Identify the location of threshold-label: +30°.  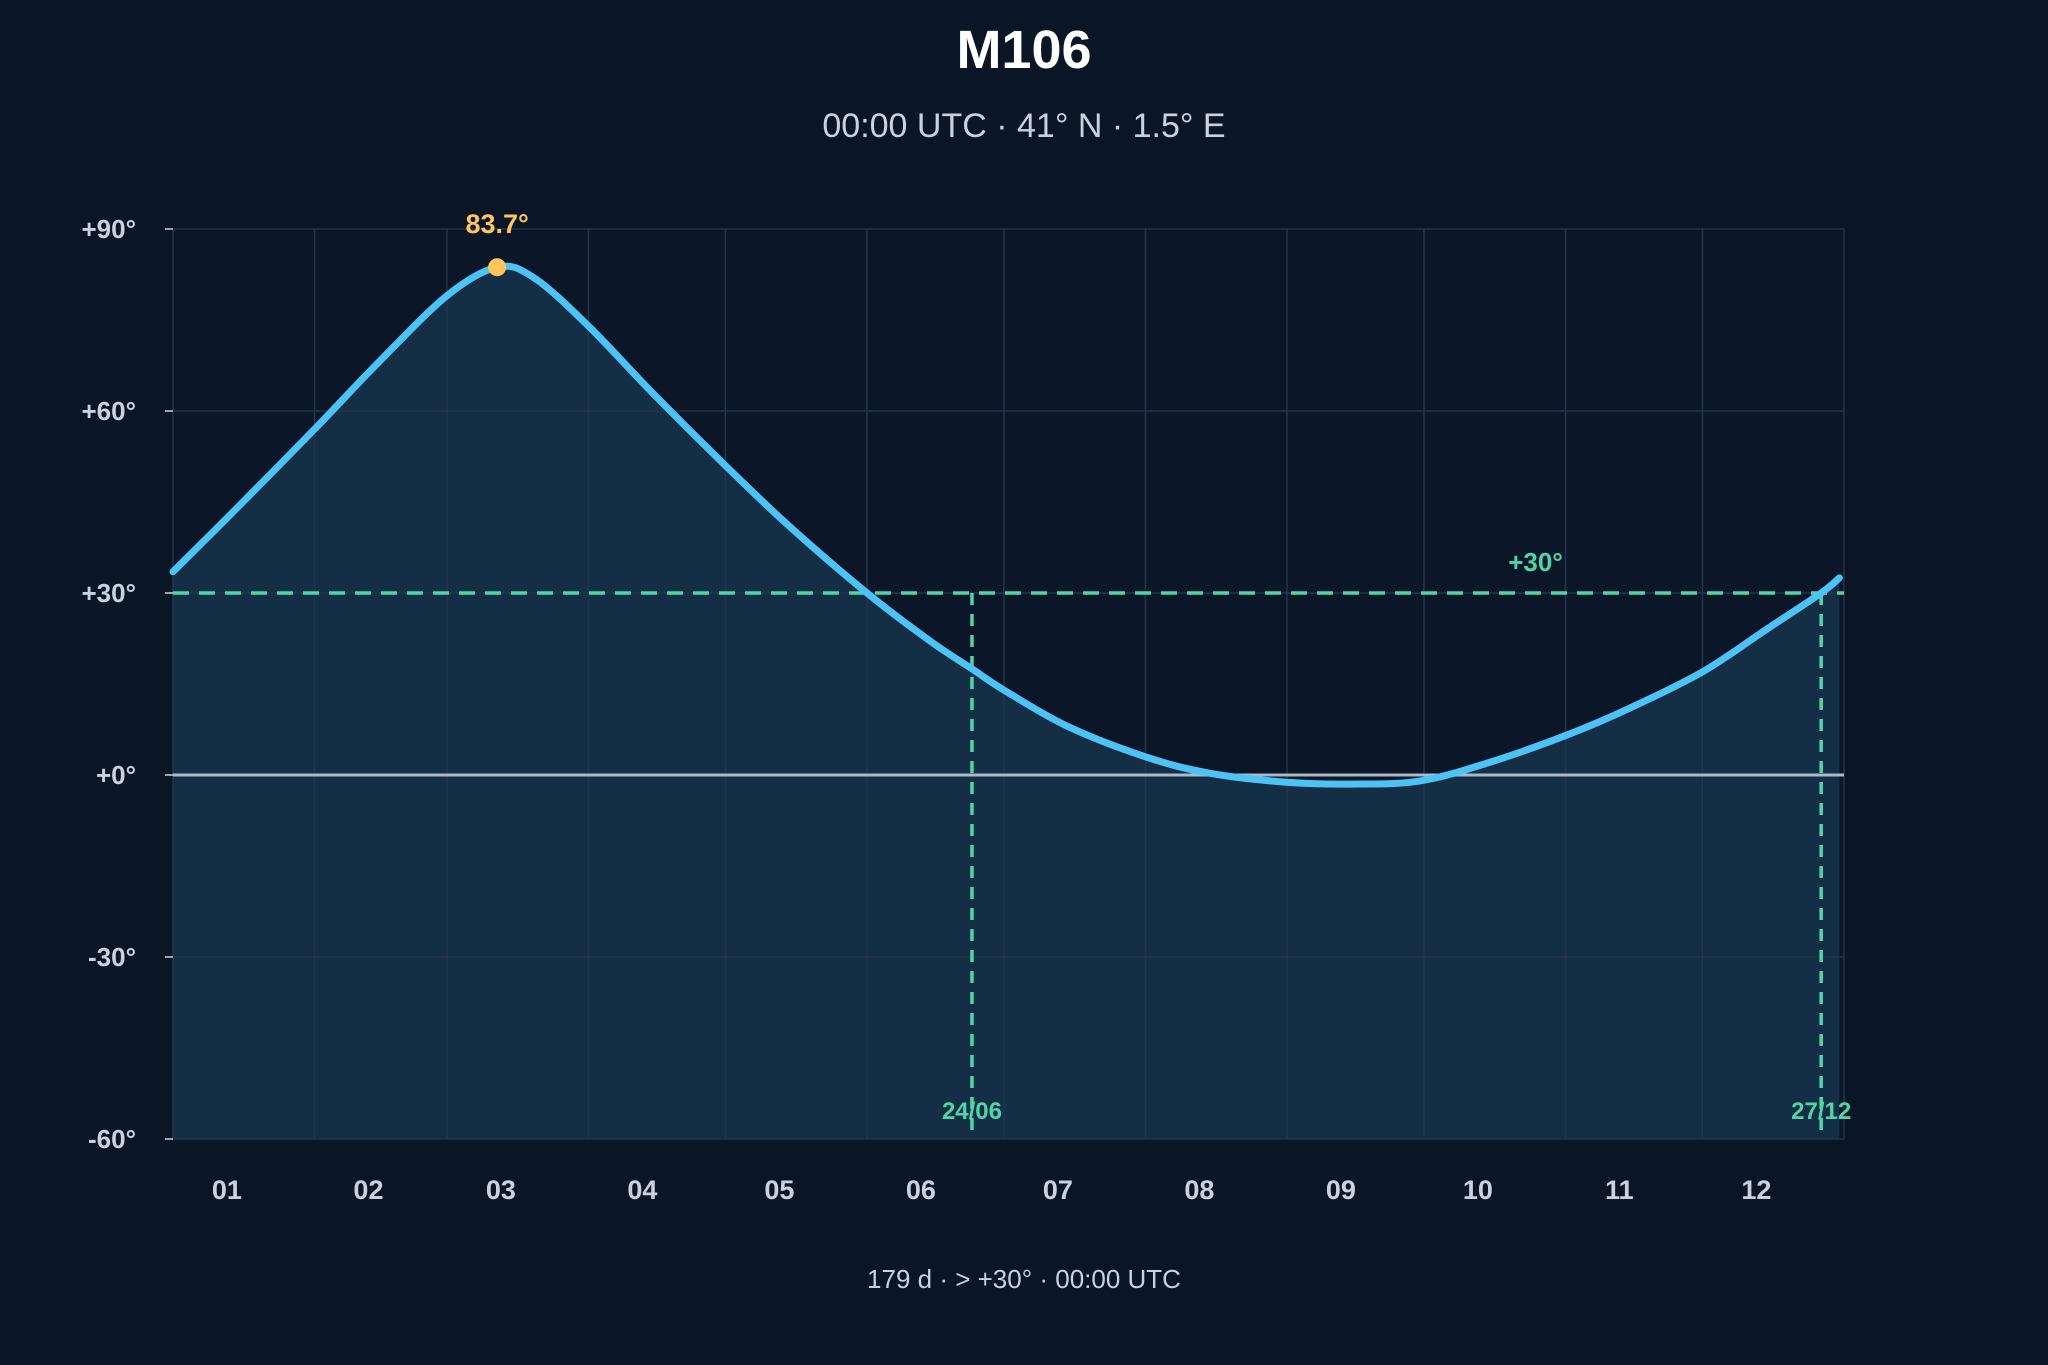
(1535, 562).